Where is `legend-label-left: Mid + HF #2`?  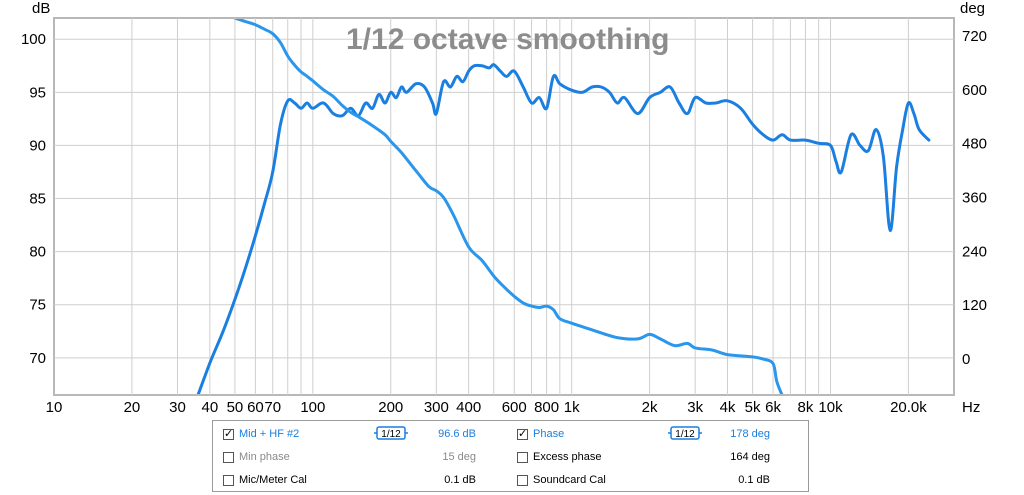
legend-label-left: Mid + HF #2 is located at coordinates (269, 434).